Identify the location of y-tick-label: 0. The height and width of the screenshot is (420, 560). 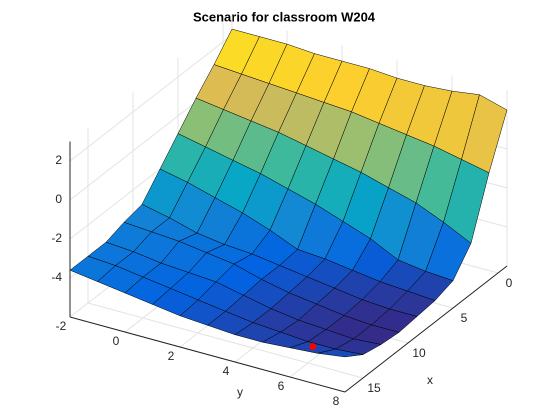
(116, 341).